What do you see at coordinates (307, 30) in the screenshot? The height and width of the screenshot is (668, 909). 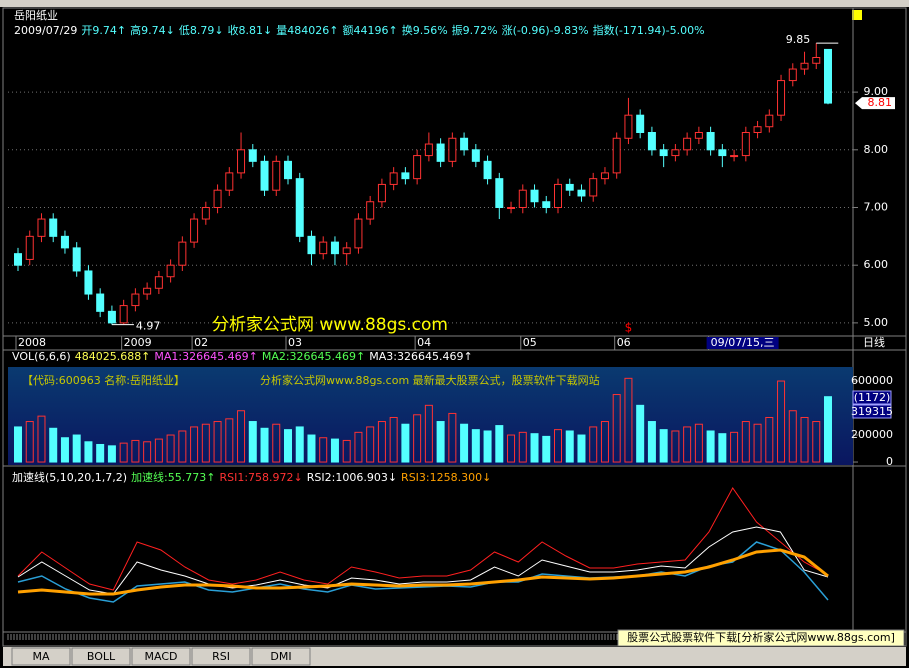 I see `header-text: 量484026↑` at bounding box center [307, 30].